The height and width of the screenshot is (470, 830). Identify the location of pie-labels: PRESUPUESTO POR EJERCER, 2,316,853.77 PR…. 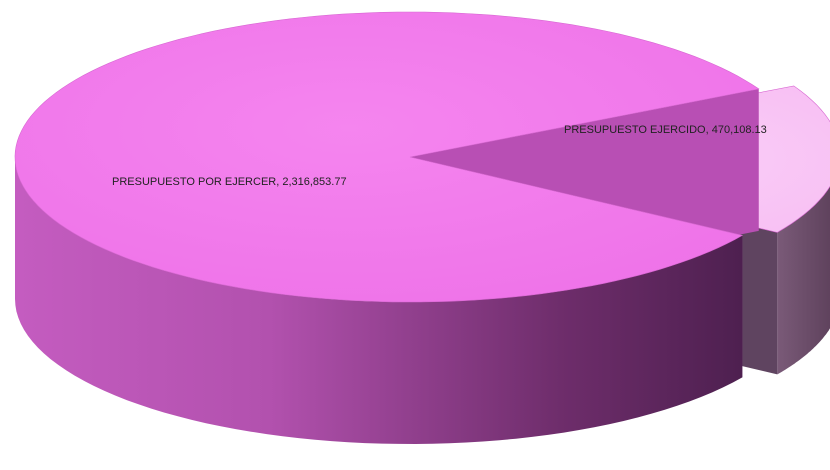
(439, 156).